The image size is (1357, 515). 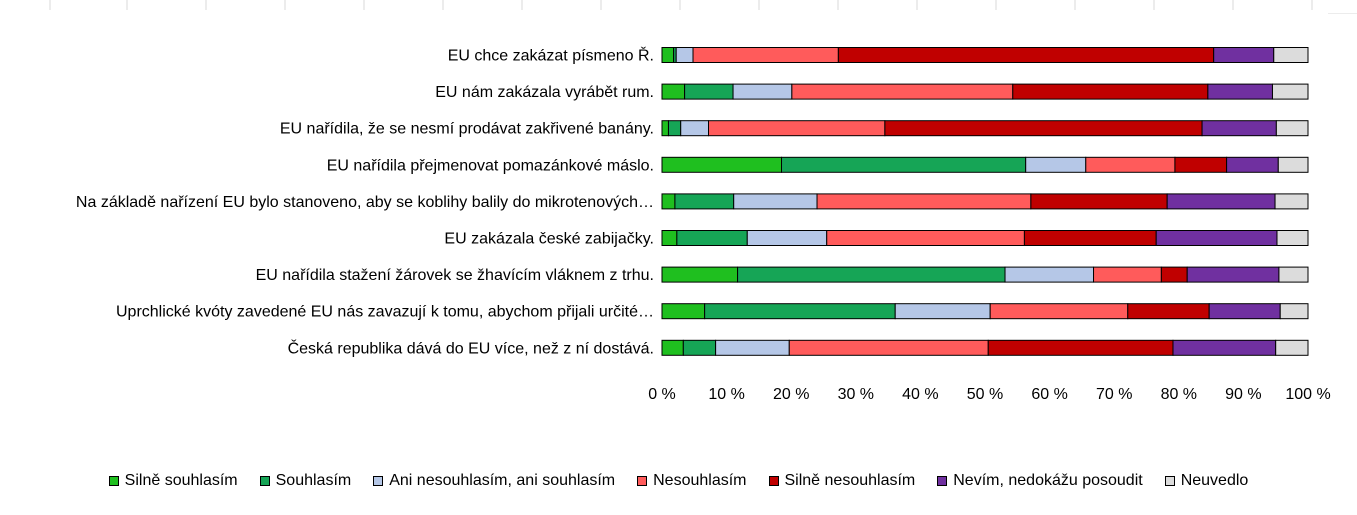 I want to click on legend-item: Silně souhlasím, so click(x=173, y=481).